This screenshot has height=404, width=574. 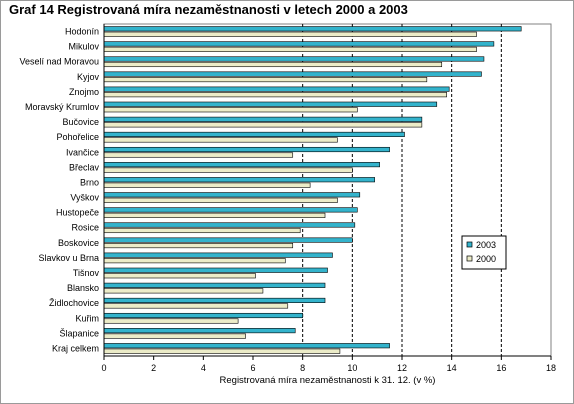 I want to click on x-tick-label: 0, so click(x=103, y=368).